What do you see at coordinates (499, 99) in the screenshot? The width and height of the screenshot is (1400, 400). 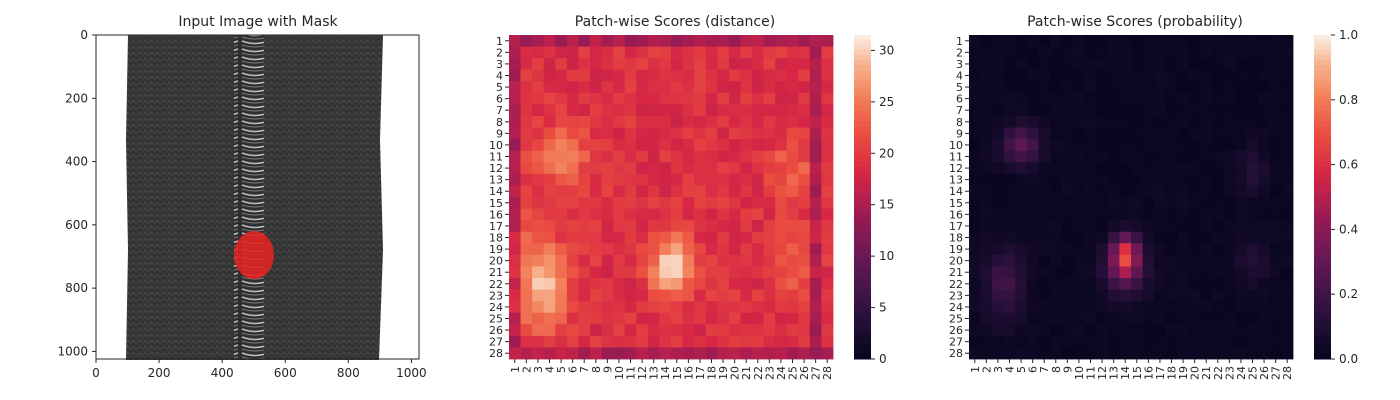 I see `y-tick-label: 6` at bounding box center [499, 99].